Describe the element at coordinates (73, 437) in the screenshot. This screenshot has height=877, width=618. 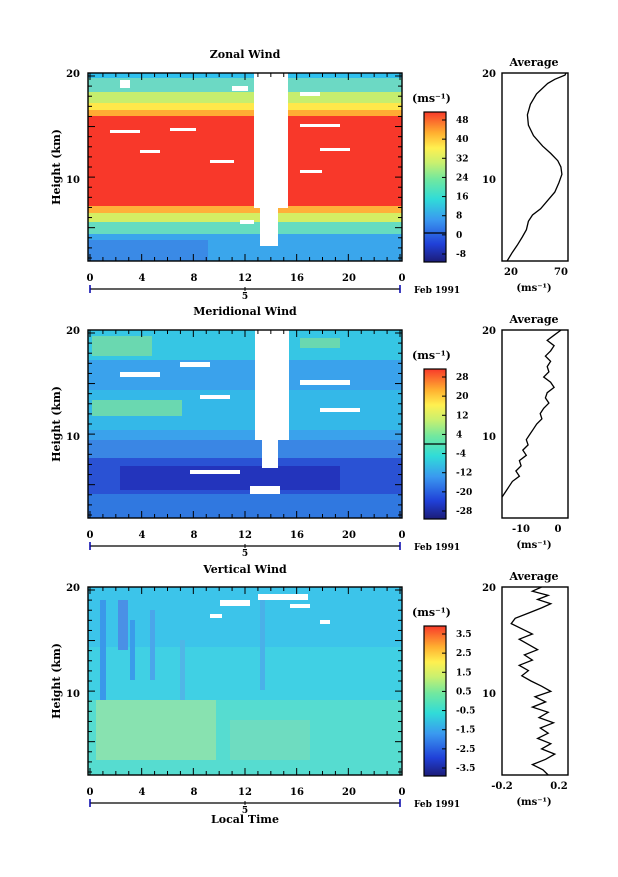
I see `meridional-ytick-10: 10` at that location.